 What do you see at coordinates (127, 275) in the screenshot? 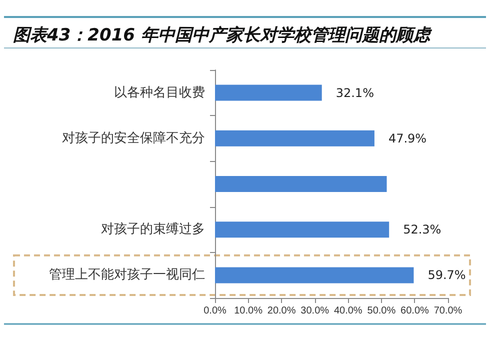
I see `y-tick-label: 管理上不能对孩子一视同仁` at bounding box center [127, 275].